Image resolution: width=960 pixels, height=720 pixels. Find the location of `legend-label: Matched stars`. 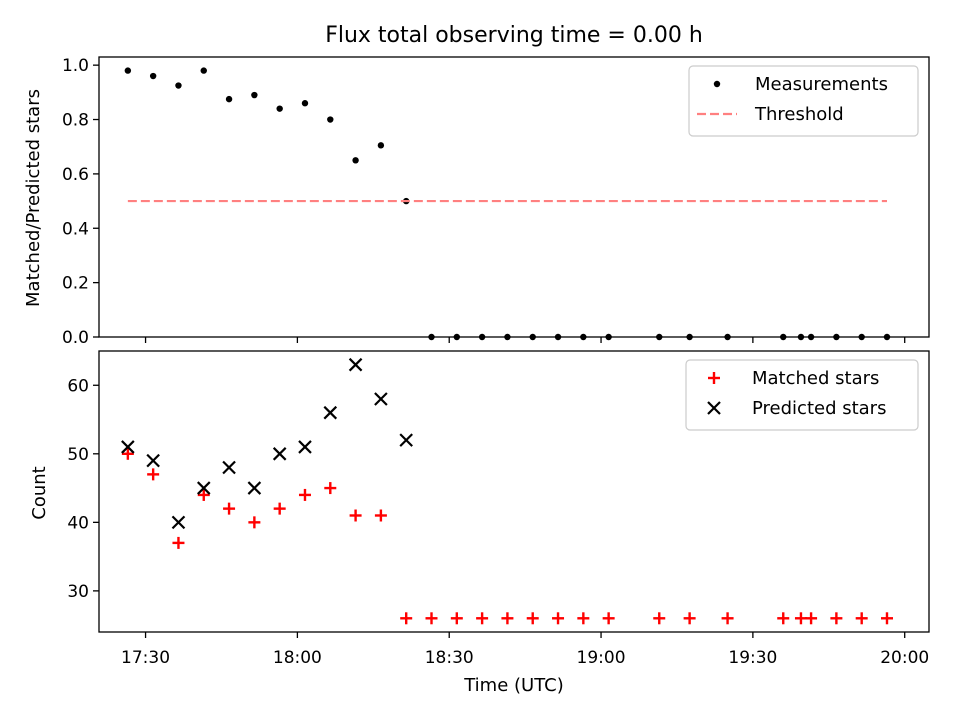

legend-label: Matched stars is located at coordinates (815, 378).